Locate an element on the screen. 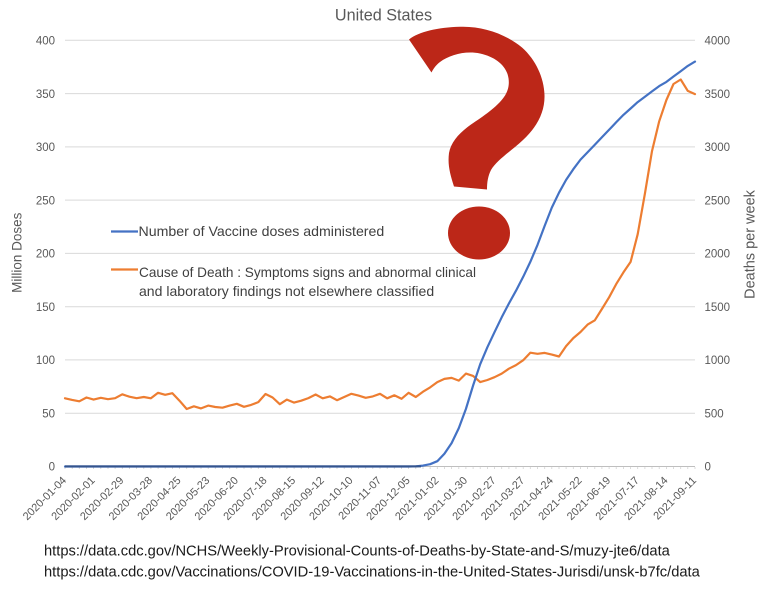  svg-text: 50 is located at coordinates (48, 414).